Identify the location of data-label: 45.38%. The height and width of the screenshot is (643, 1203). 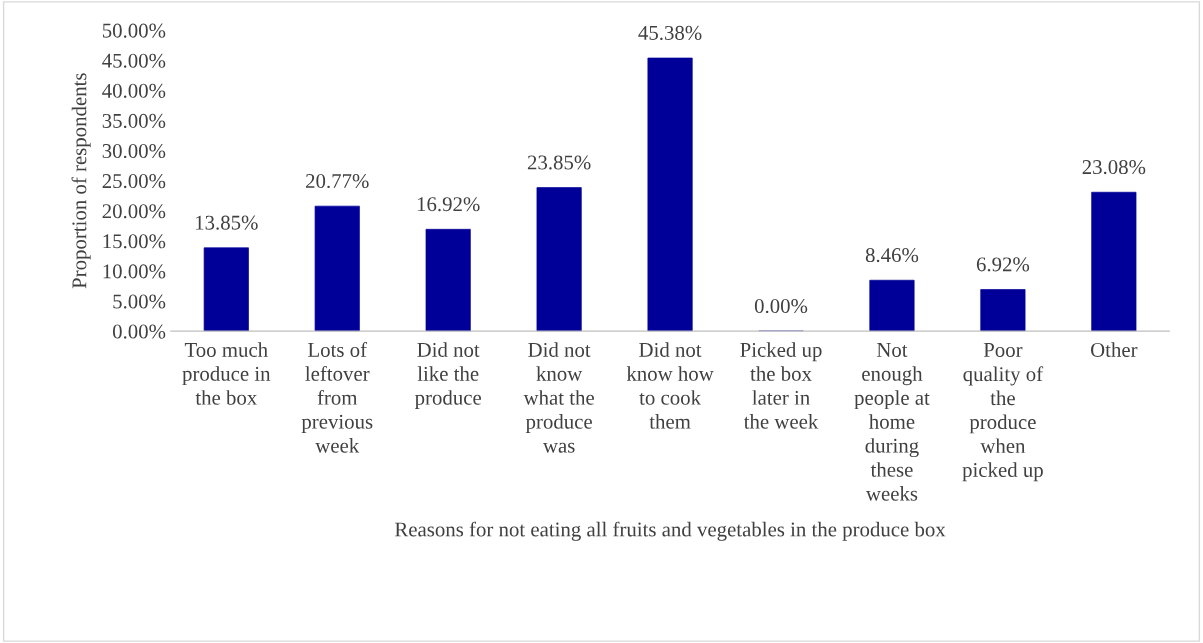
(670, 32).